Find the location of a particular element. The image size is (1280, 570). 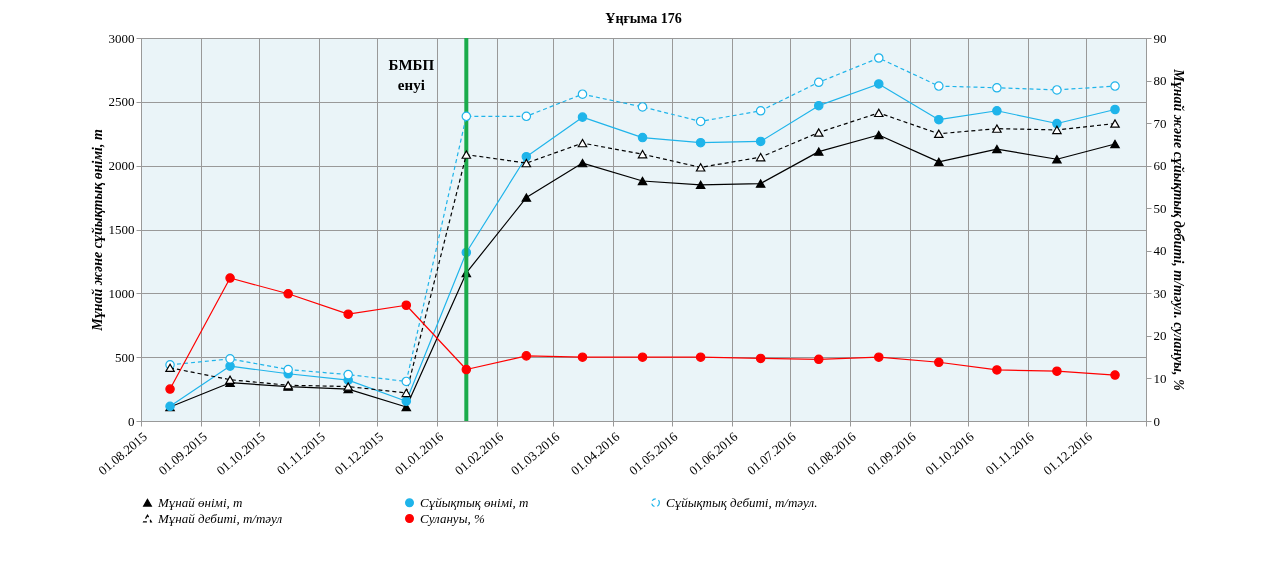

y2-axis-title: Мұнай және сұйықтық дебиті, т/тәул. сулануы, % is located at coordinates (1178, 229).